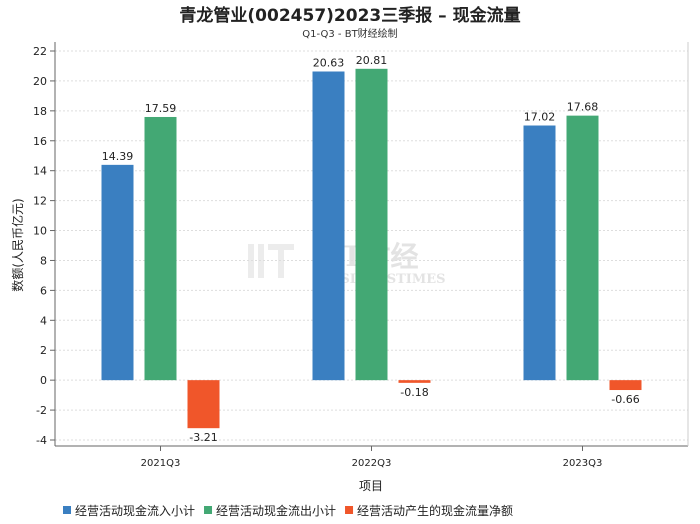 The height and width of the screenshot is (524, 700). What do you see at coordinates (41, 410) in the screenshot?
I see `y-tick-label: -2` at bounding box center [41, 410].